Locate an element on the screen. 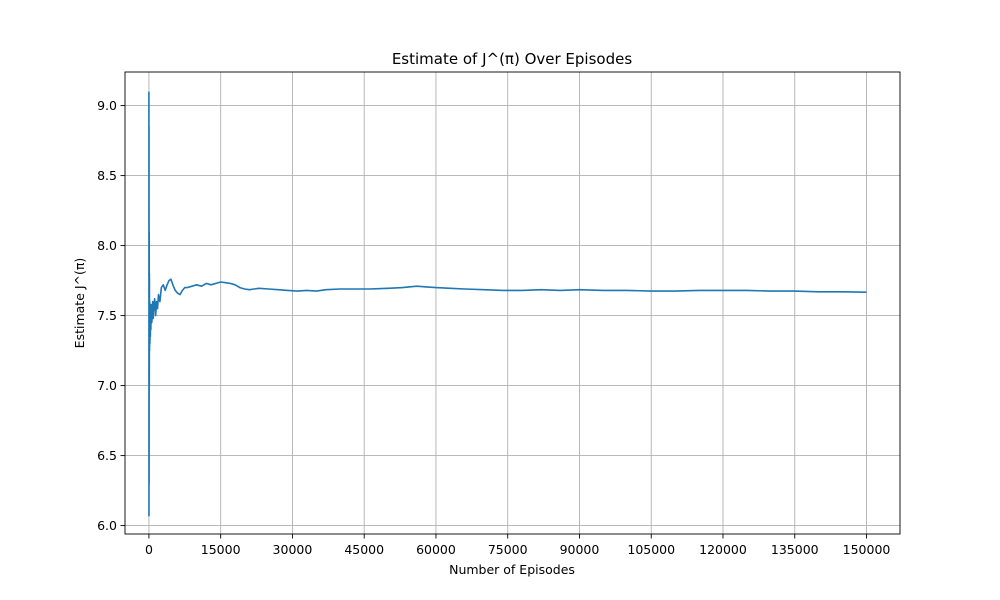 Image resolution: width=1000 pixels, height=600 pixels. y-axis-label: Estimate J^(π) is located at coordinates (79, 303).